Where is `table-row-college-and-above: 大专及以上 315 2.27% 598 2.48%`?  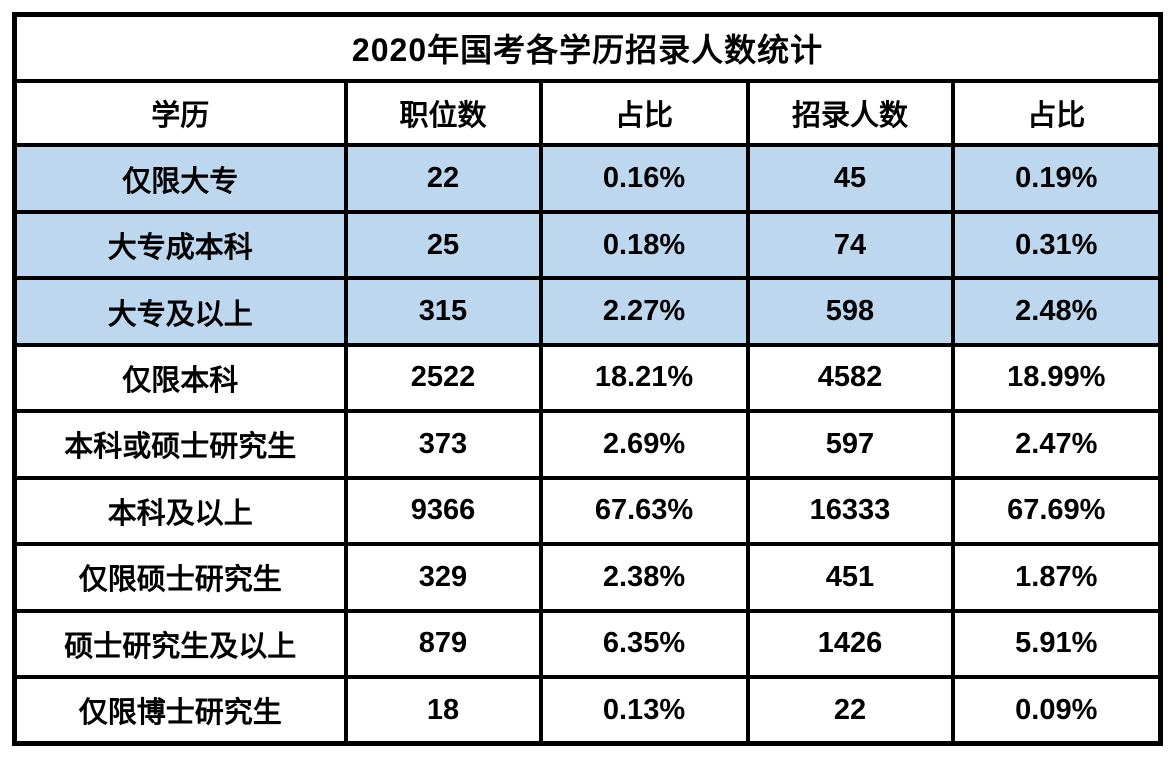 table-row-college-and-above: 大专及以上 315 2.27% 598 2.48% is located at coordinates (587, 311).